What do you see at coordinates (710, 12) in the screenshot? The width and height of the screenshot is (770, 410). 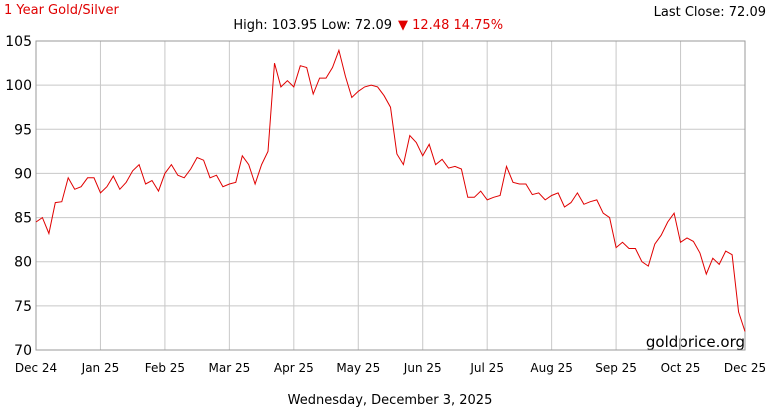 I see `last-close: Last Close: 72.09` at bounding box center [710, 12].